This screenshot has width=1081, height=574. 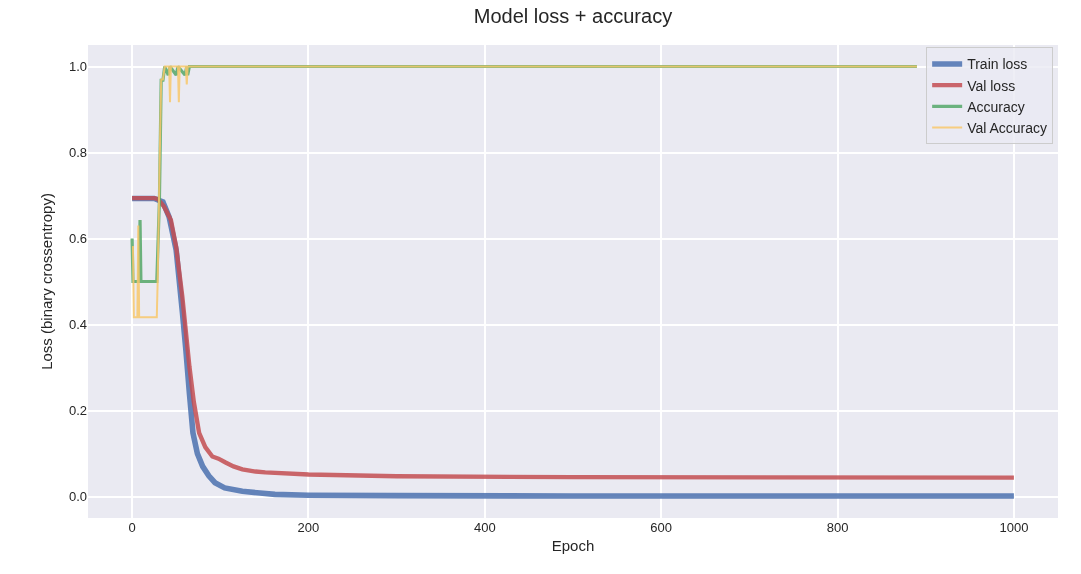 I want to click on y-tick-label: 0.6, so click(x=77, y=239).